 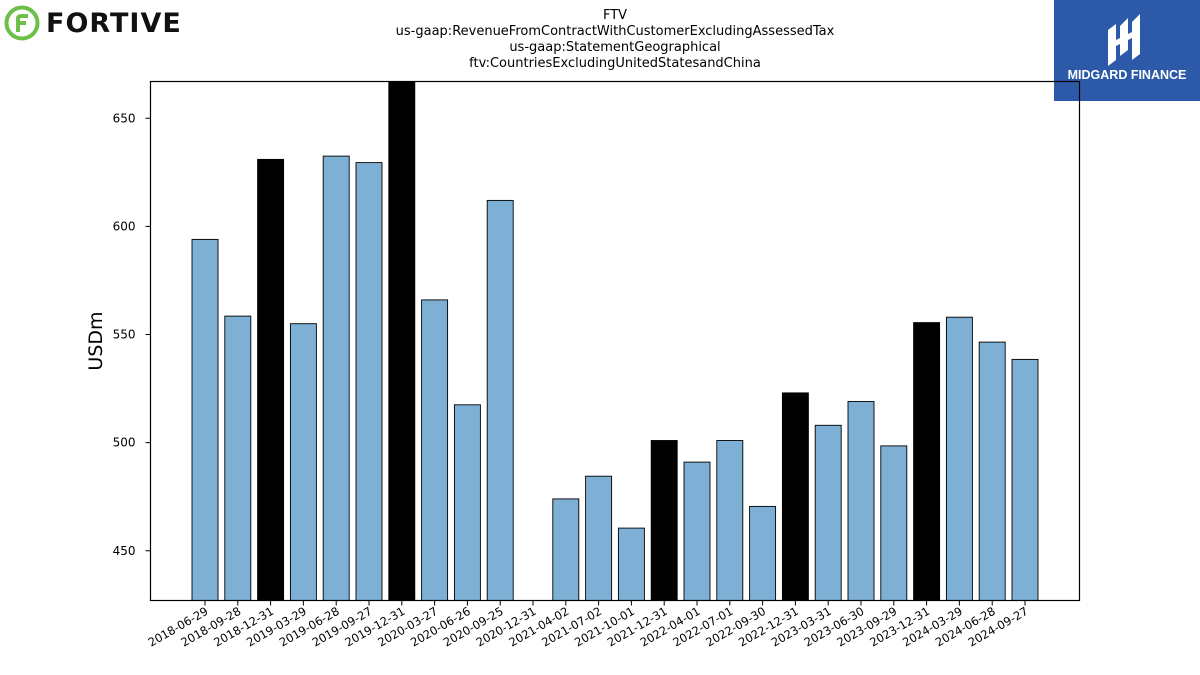 I want to click on midgard-finance-logo: MIDGARD FINANCE, so click(x=1127, y=50).